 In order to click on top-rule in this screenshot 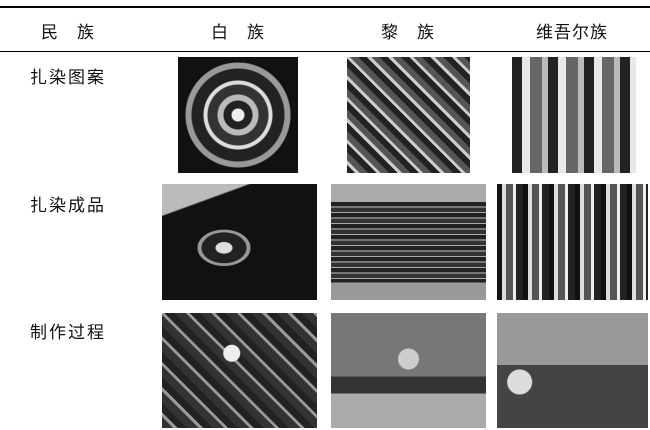, I will do `click(325, 7)`.